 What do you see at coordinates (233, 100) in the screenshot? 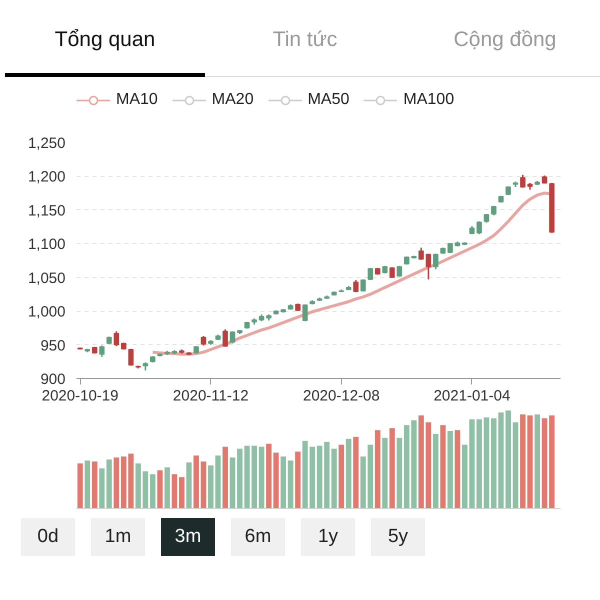
I see `legend-label: MA20` at bounding box center [233, 100].